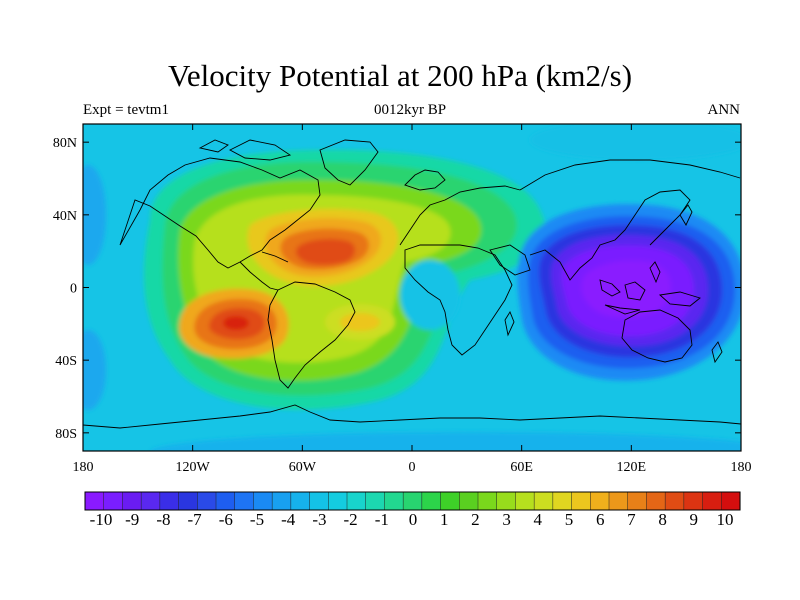 The height and width of the screenshot is (600, 800). Describe the element at coordinates (410, 110) in the screenshot. I see `time-period-label: 0012kyr BP` at that location.